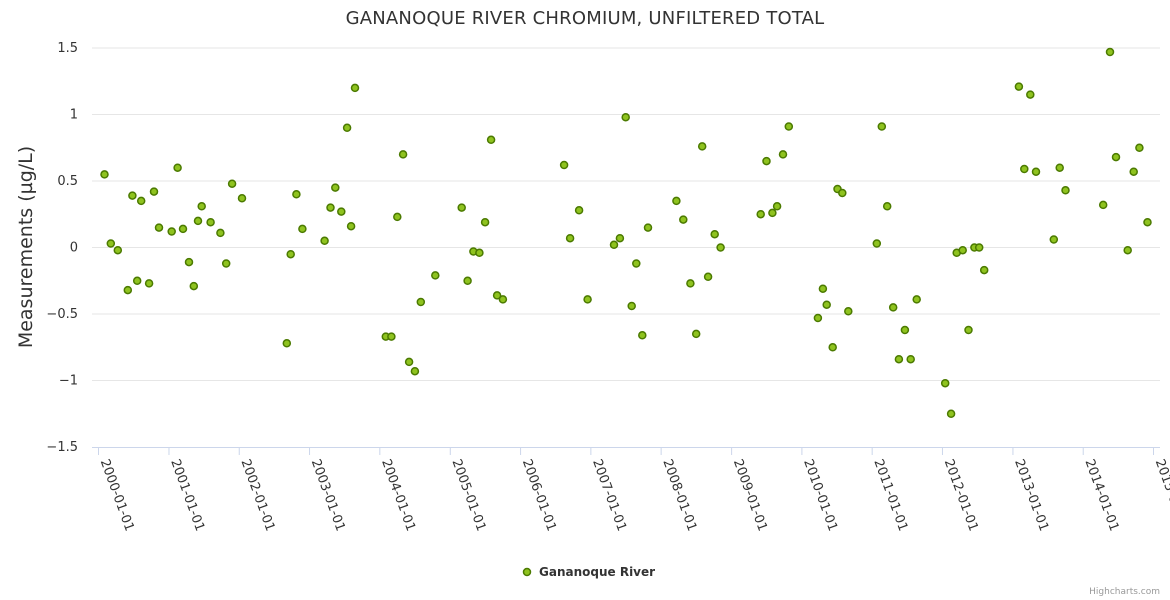  Describe the element at coordinates (589, 572) in the screenshot. I see `legend-item-gananoque-river: Gananoque River` at that location.